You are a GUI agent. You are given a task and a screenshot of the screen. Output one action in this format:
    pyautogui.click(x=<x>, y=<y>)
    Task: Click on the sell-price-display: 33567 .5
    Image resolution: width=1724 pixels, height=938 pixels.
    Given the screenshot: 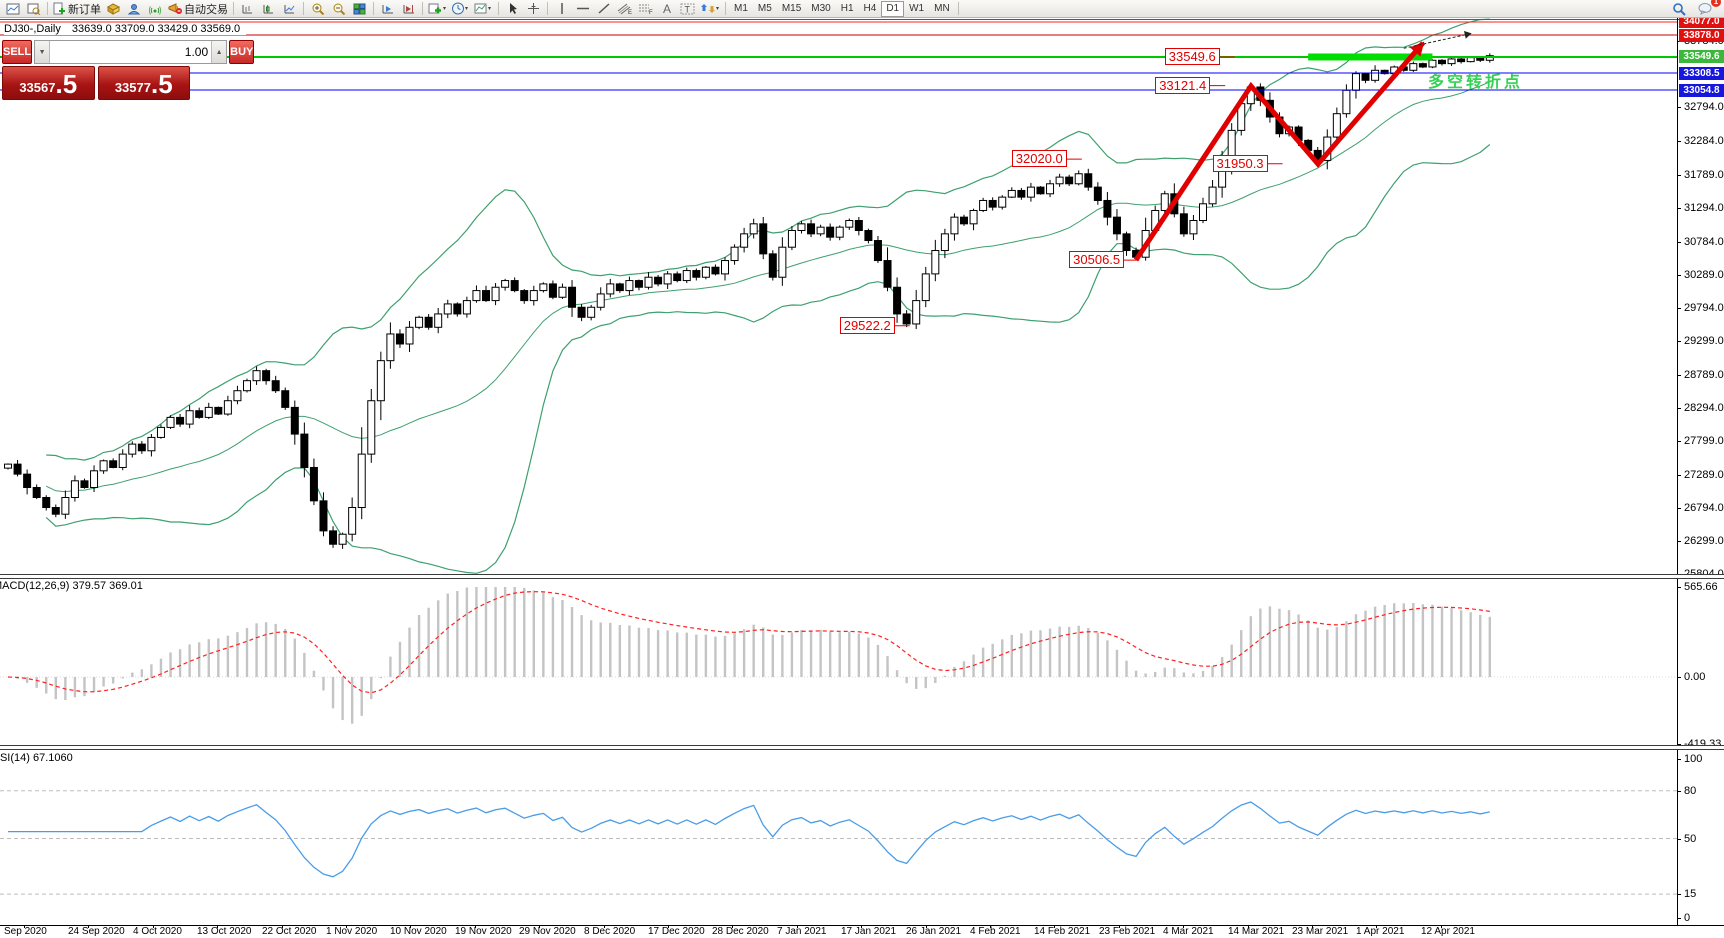 What is the action you would take?
    pyautogui.click(x=48, y=83)
    